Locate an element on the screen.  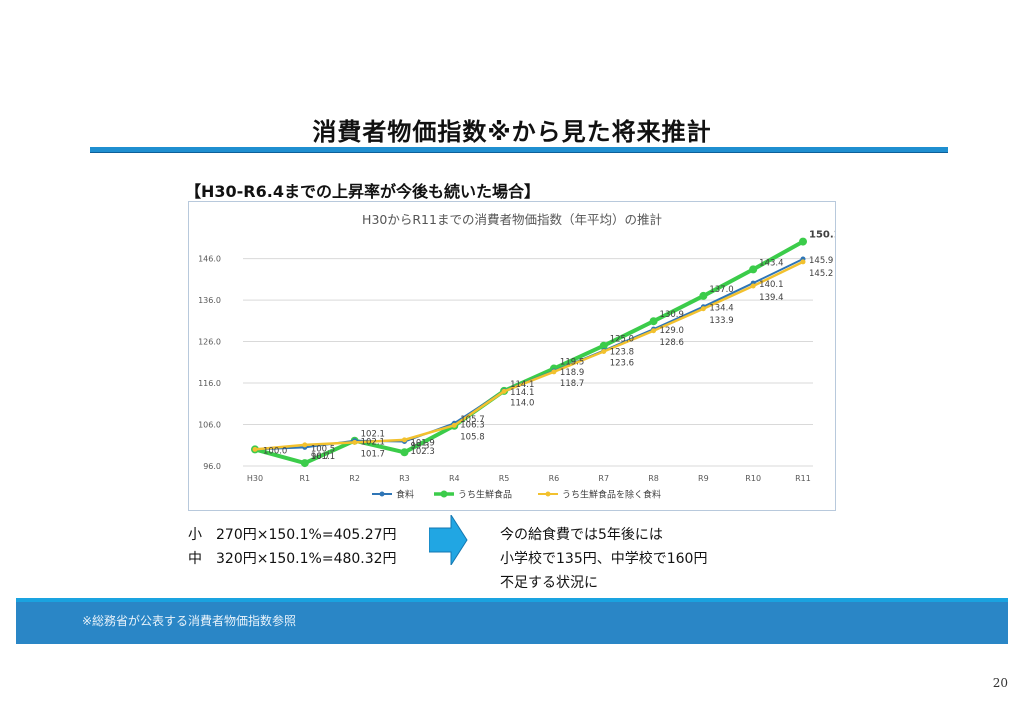
data-label: 130.9 is located at coordinates (672, 315).